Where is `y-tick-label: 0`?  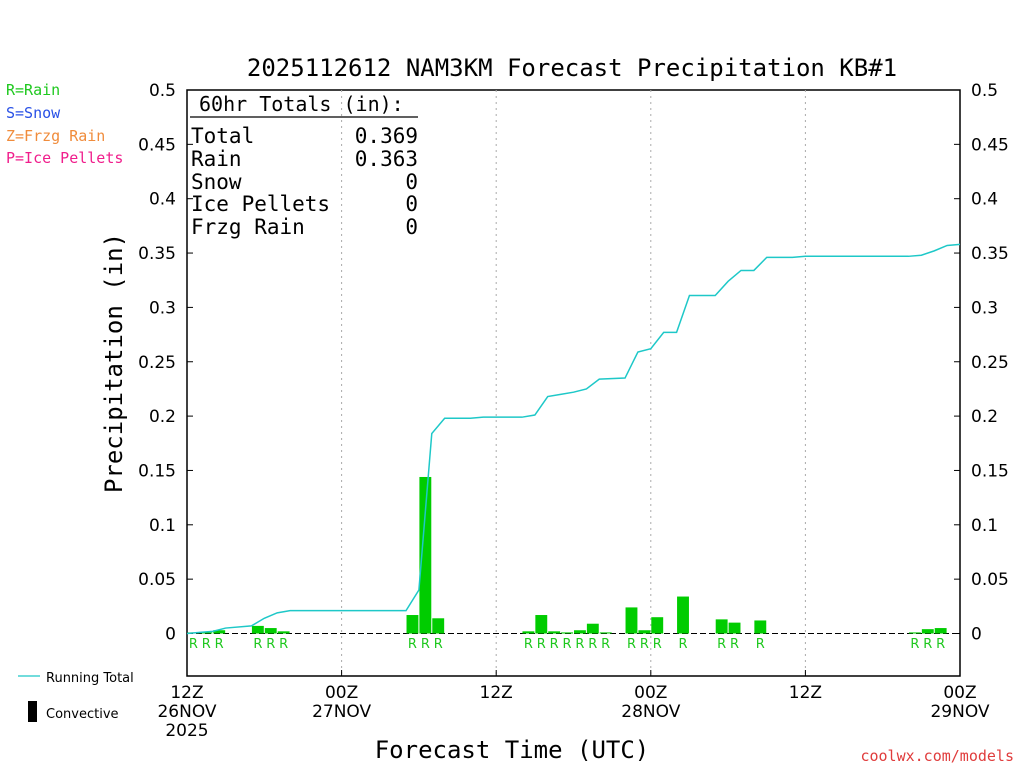 y-tick-label: 0 is located at coordinates (170, 635).